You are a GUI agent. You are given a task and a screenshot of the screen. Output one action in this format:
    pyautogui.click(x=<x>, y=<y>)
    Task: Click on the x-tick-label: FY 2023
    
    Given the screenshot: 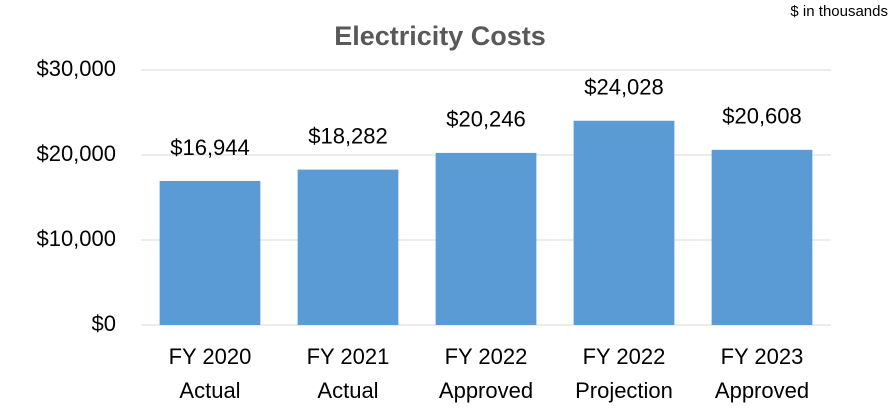 What is the action you would take?
    pyautogui.click(x=762, y=356)
    